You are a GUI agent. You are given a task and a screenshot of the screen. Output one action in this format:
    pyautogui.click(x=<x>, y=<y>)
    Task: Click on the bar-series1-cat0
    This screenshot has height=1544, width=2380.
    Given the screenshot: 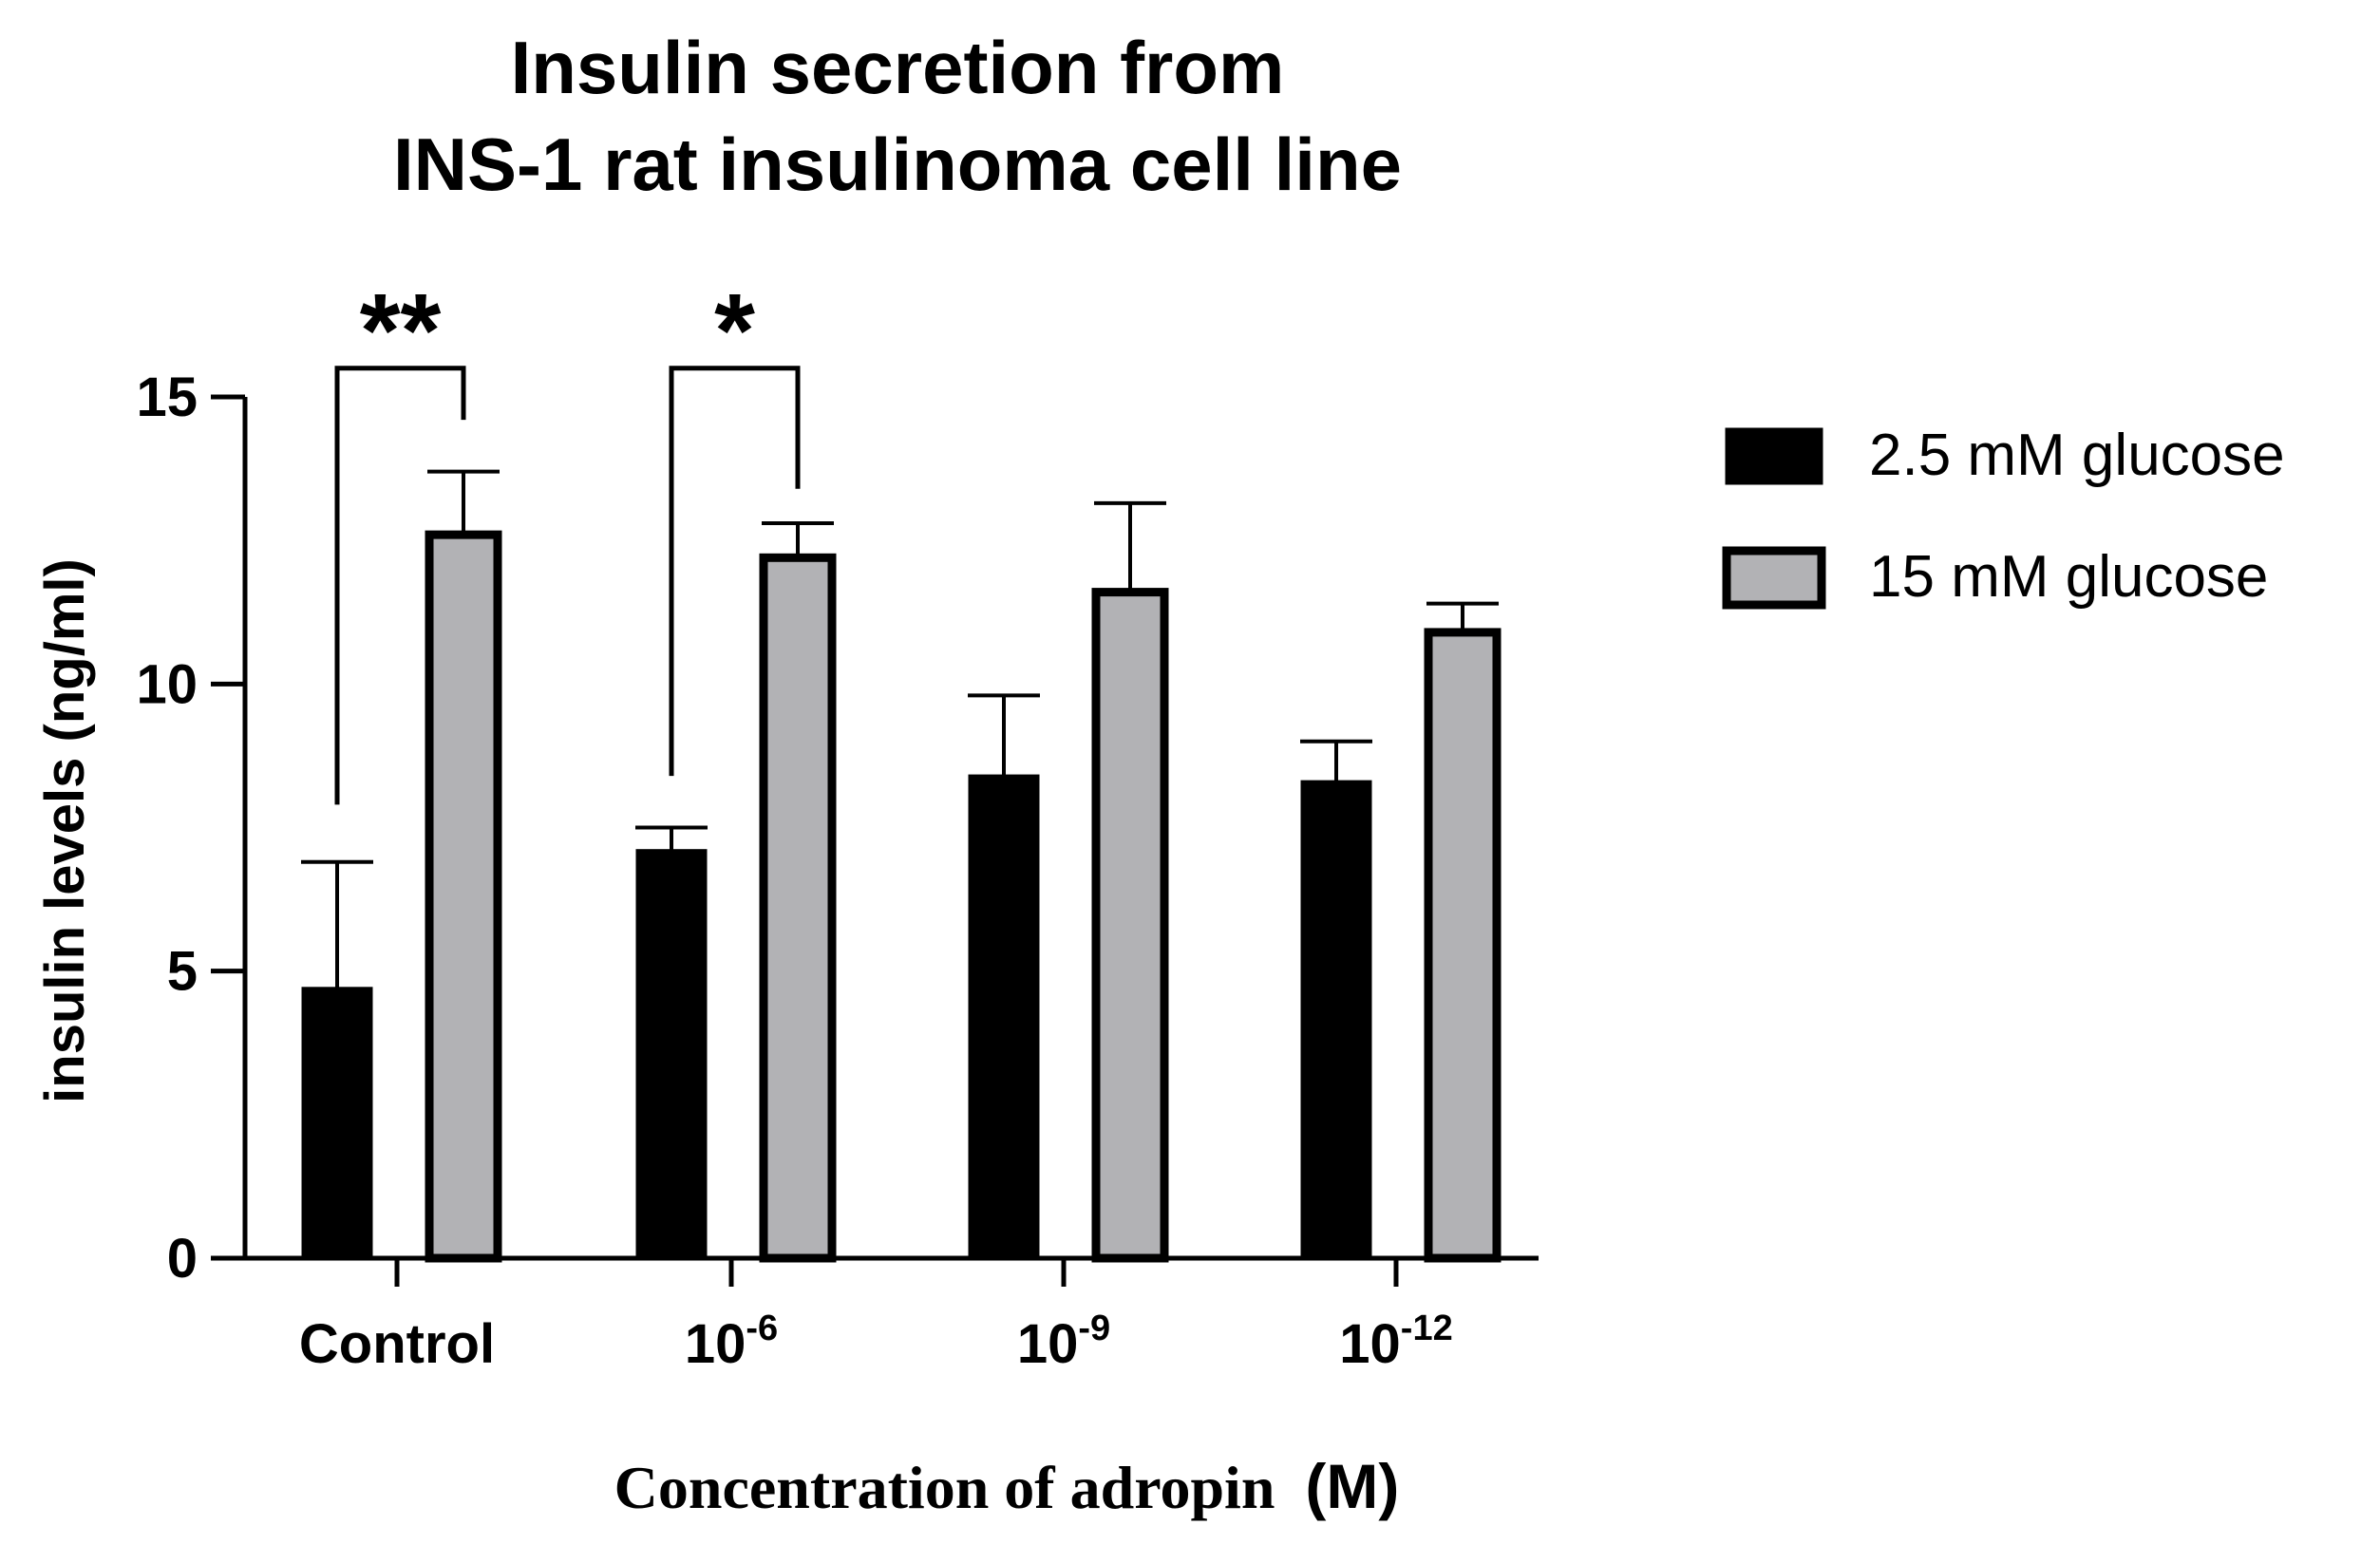 What is the action you would take?
    pyautogui.click(x=463, y=896)
    